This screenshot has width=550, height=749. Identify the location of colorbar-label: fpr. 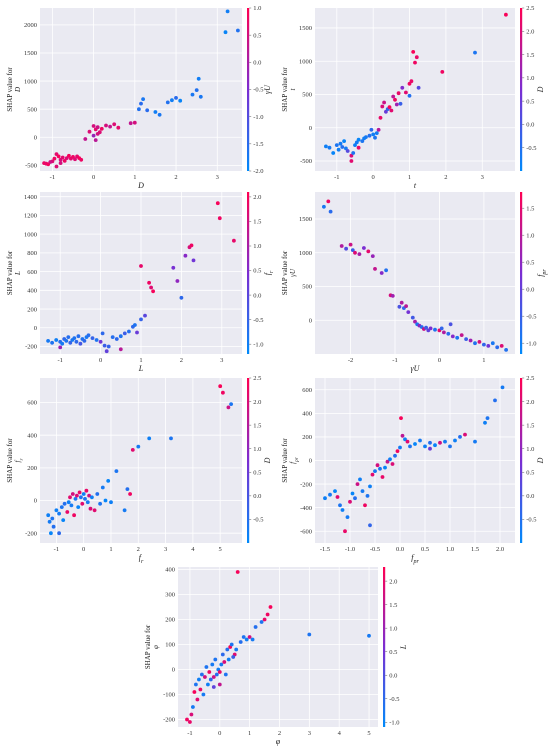
(542, 273).